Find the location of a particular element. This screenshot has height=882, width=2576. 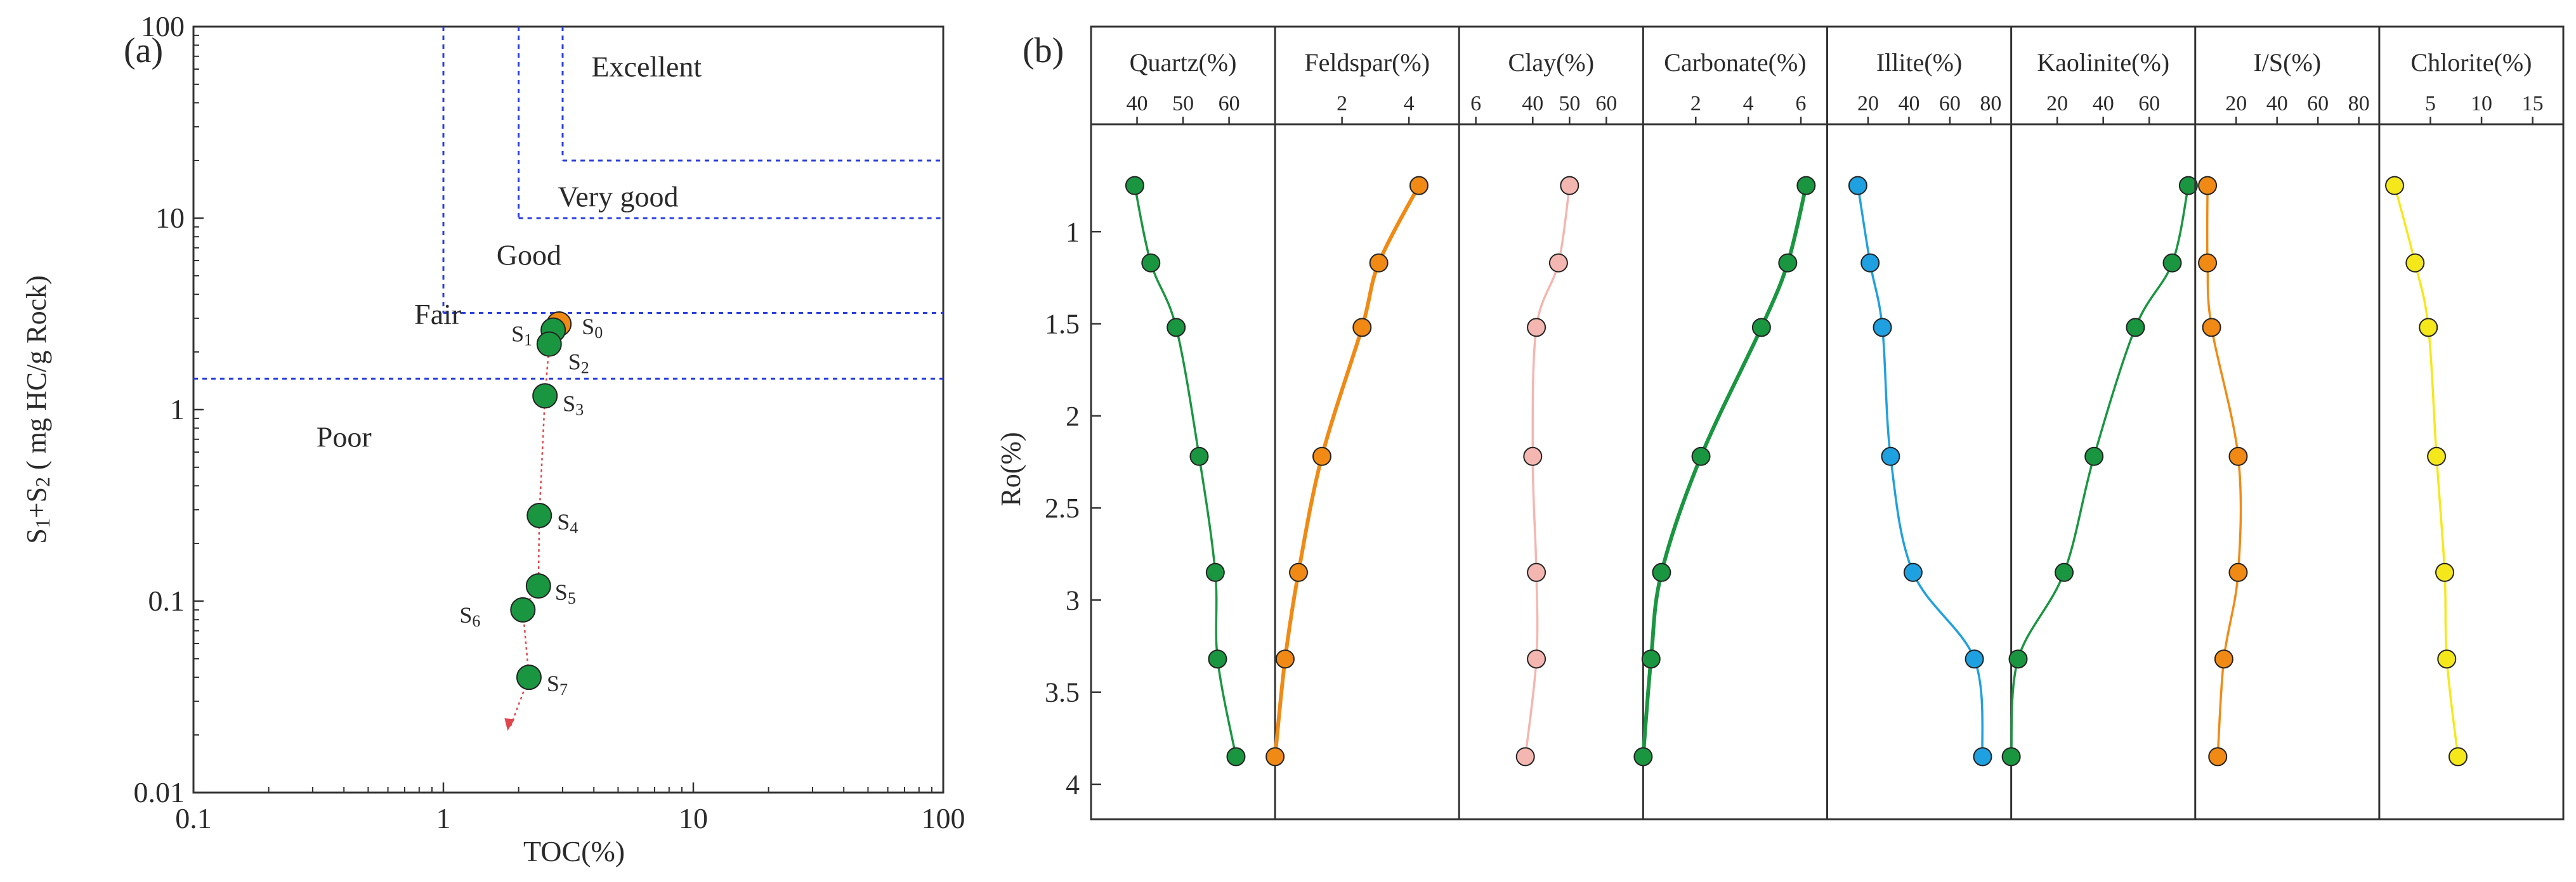

track-clay: Clay(%) 40 50 60 is located at coordinates (1538, 423).